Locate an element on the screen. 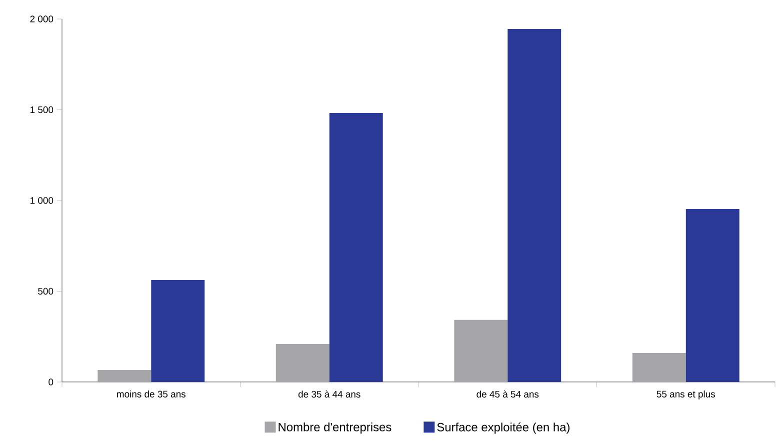 The image size is (782, 446). y-tick-label: 0 is located at coordinates (51, 382).